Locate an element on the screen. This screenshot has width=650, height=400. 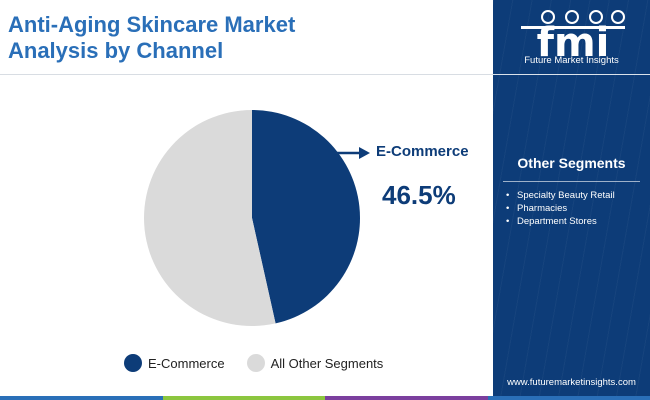
chart-legend: E-Commerce All Other Segments is located at coordinates (264, 363).